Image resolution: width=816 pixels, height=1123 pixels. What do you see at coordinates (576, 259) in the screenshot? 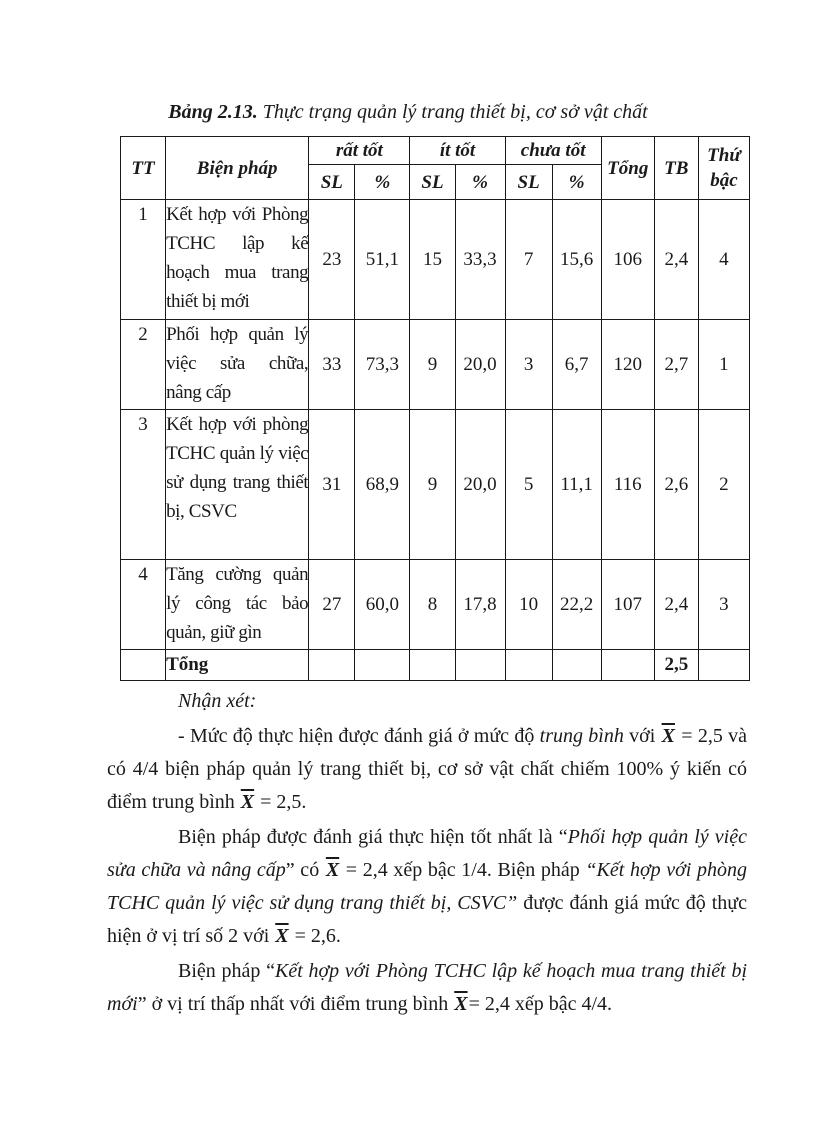
I see `row1-pct-chua-tot: 15,6` at bounding box center [576, 259].